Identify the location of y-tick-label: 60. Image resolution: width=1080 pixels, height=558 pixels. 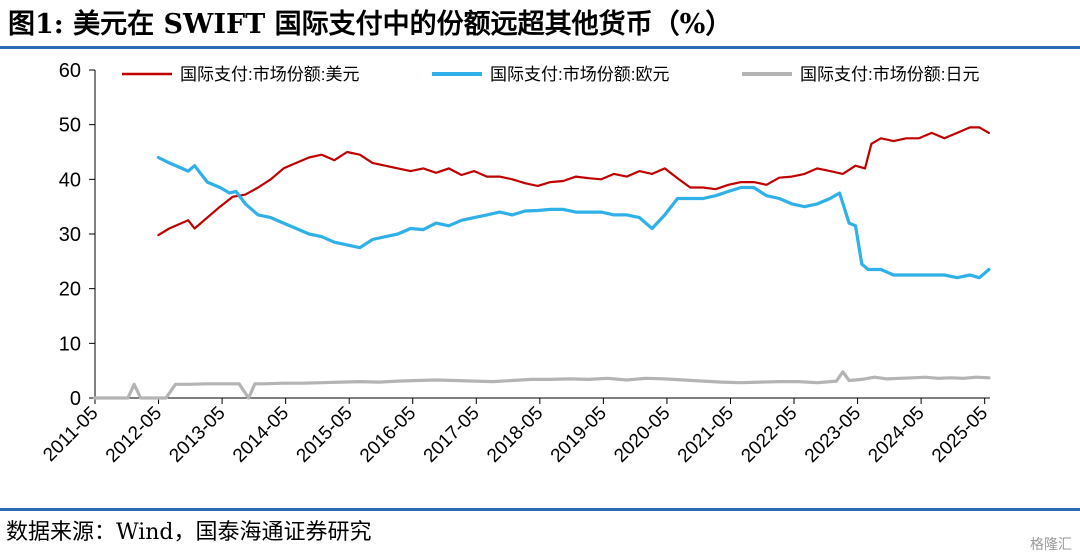
(70, 71).